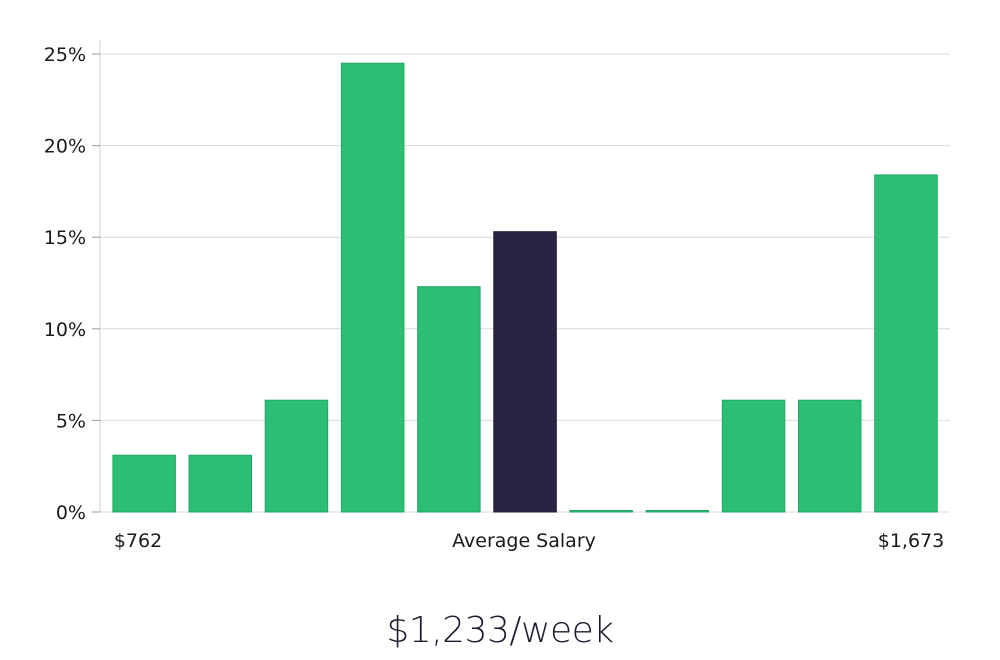 This screenshot has height=660, width=1000. What do you see at coordinates (71, 513) in the screenshot?
I see `y-tick-label: 0%` at bounding box center [71, 513].